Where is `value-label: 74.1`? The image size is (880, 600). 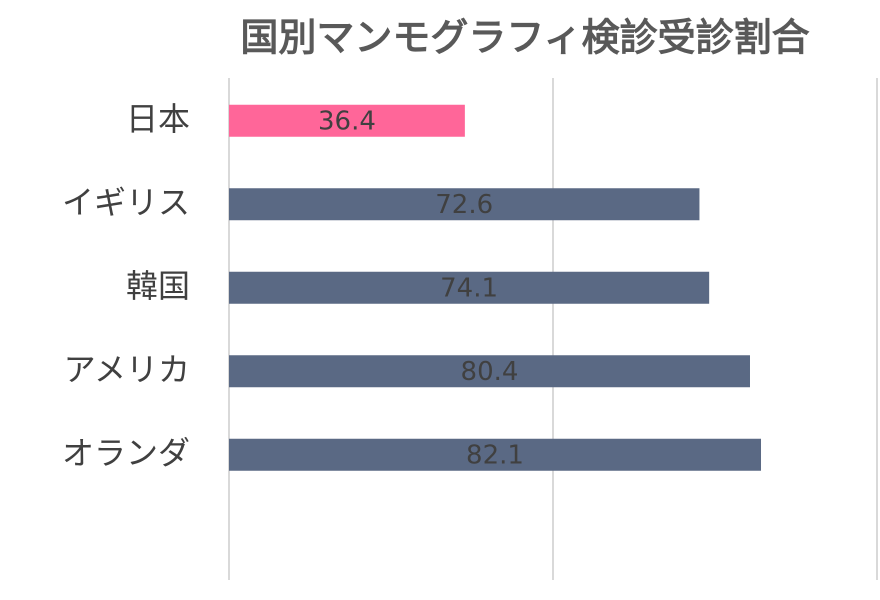
value-label: 74.1 is located at coordinates (469, 288).